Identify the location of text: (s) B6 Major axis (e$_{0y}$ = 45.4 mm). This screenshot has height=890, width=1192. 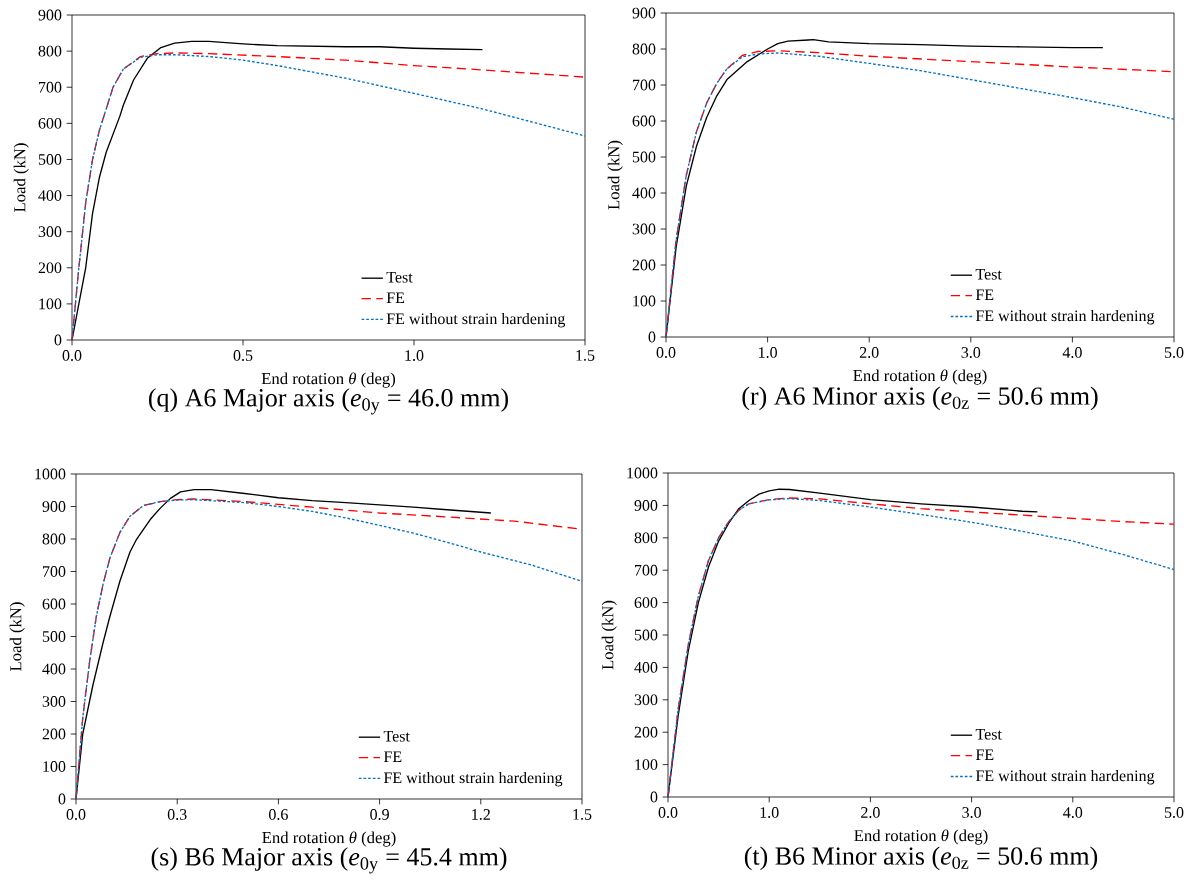
(329, 860).